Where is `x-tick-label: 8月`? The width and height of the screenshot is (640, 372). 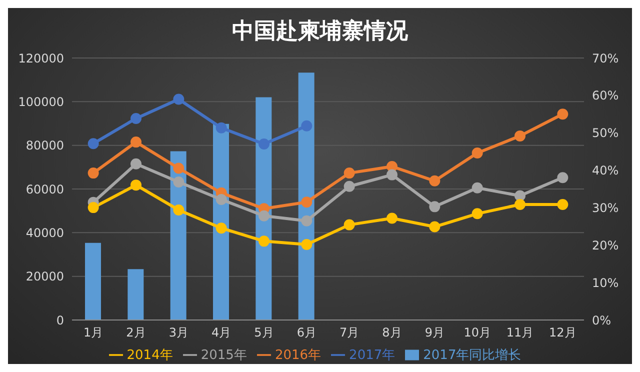 x-tick-label: 8月 is located at coordinates (392, 333).